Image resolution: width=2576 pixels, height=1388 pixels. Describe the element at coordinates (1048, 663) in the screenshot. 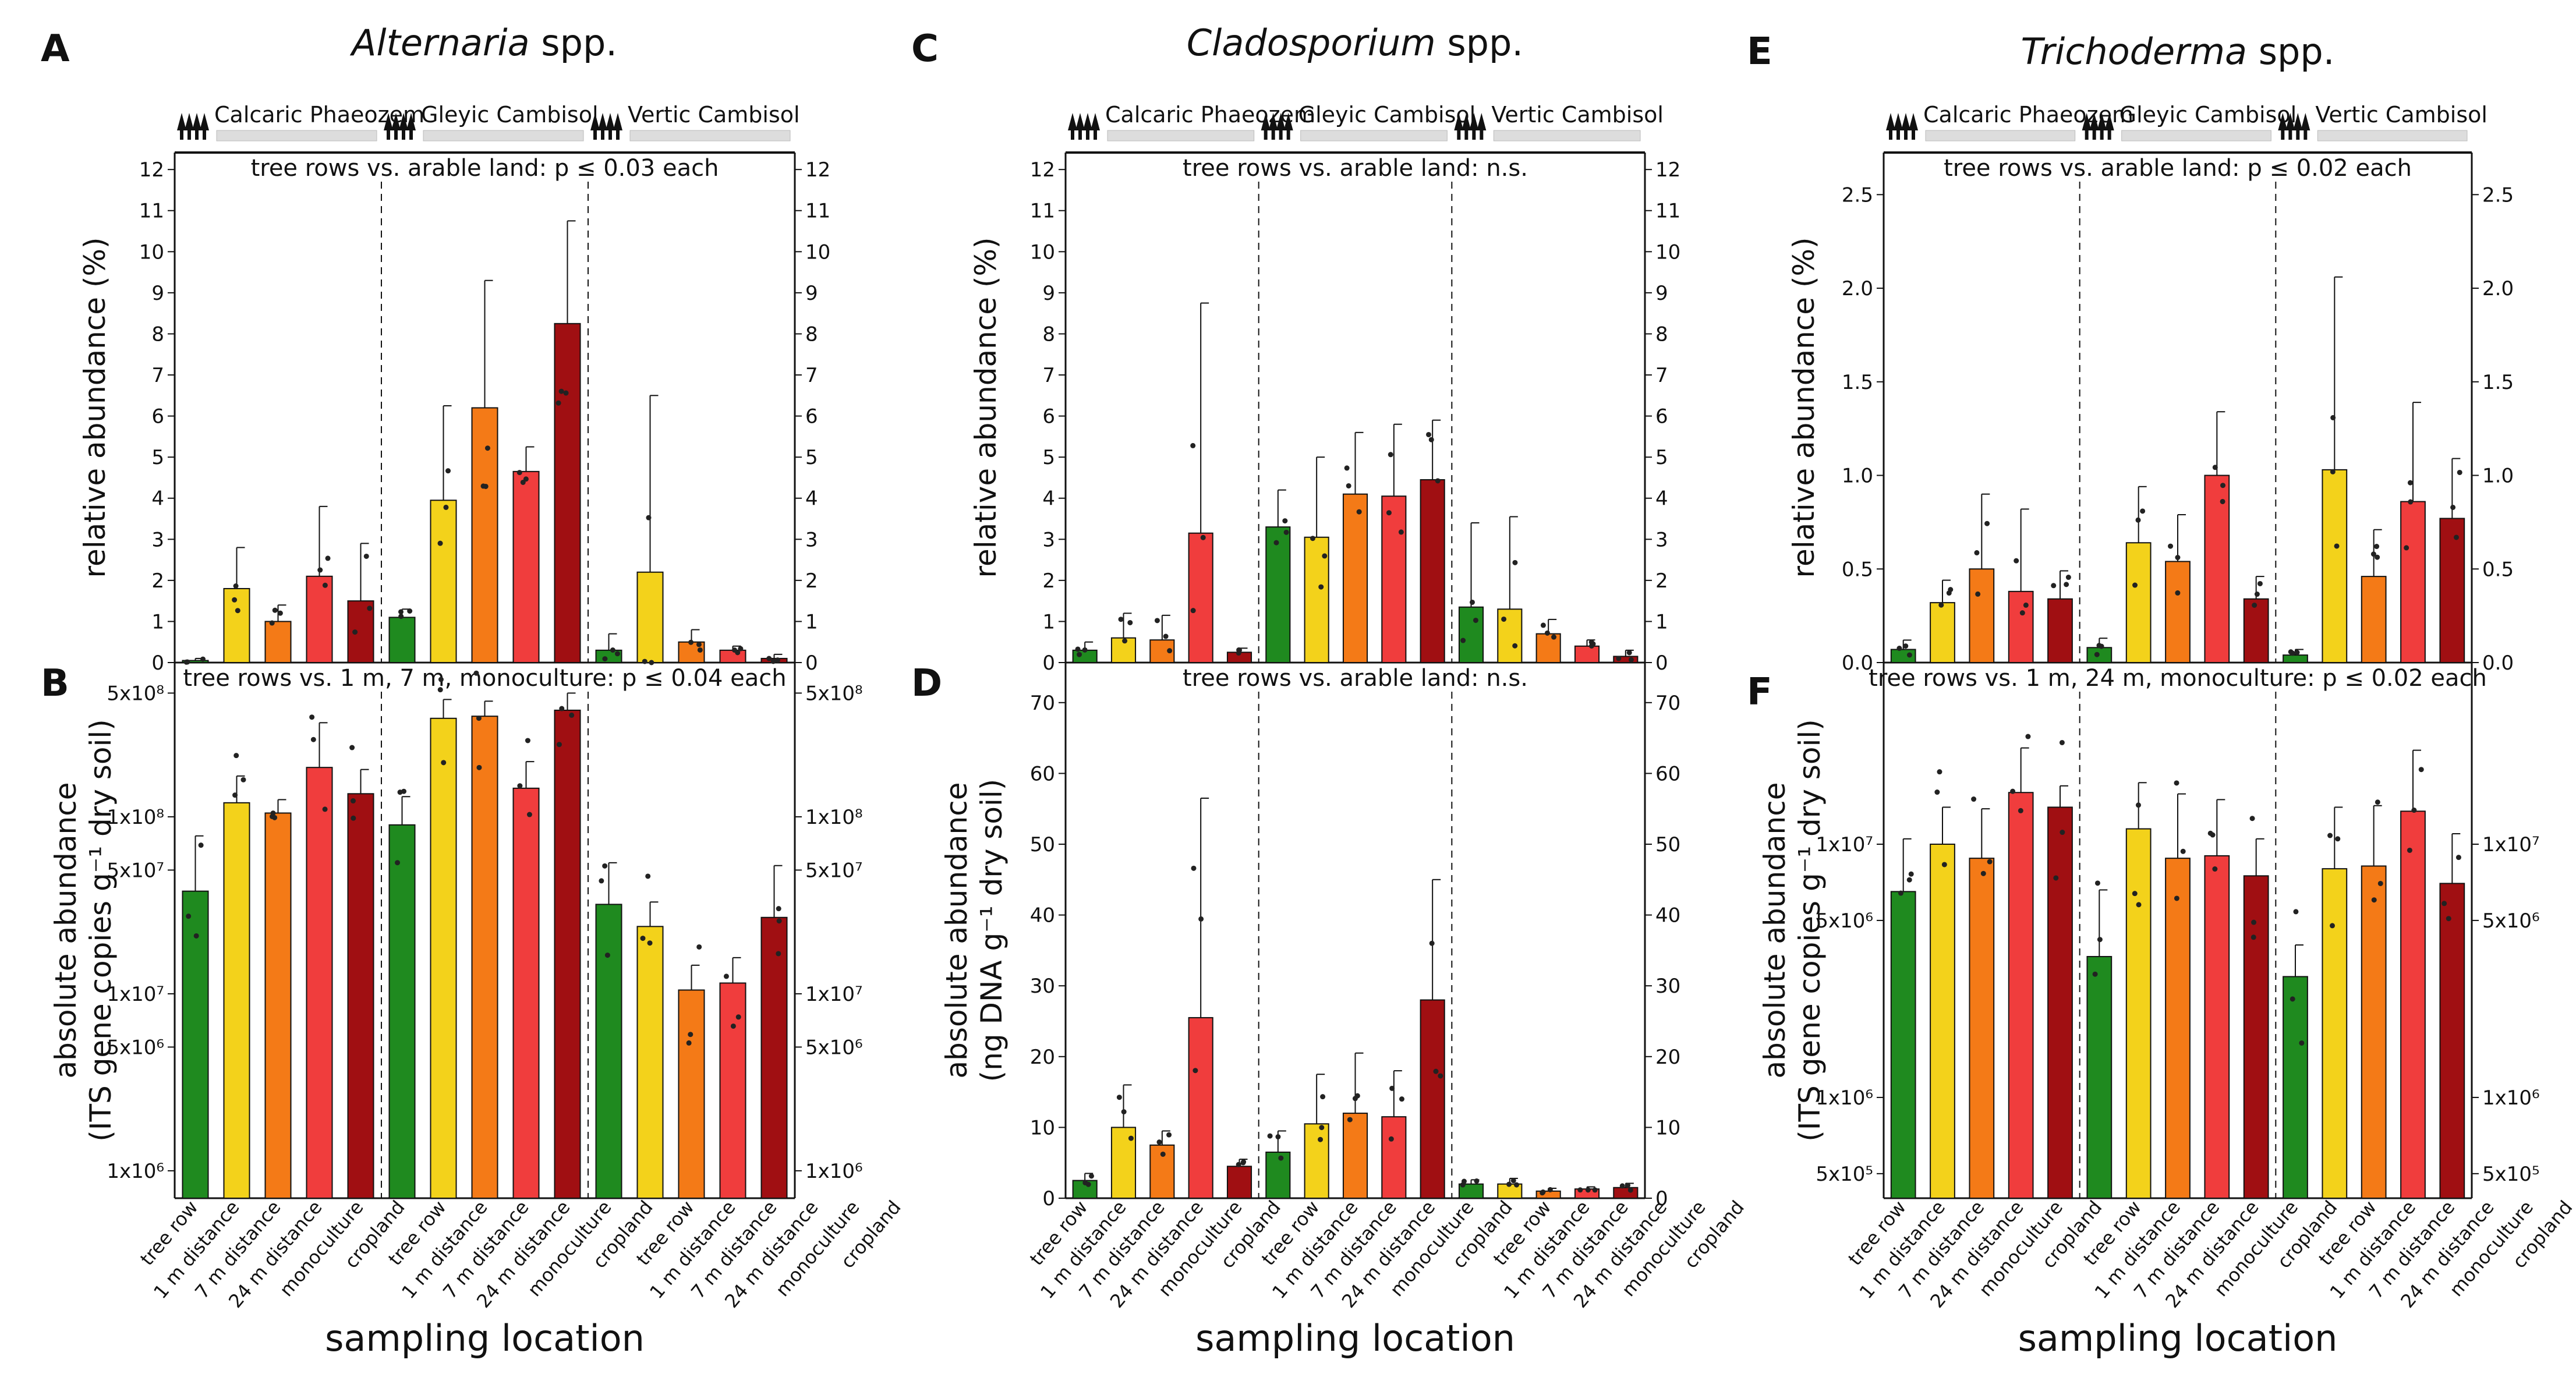

I see `y-tick-label: 0` at that location.